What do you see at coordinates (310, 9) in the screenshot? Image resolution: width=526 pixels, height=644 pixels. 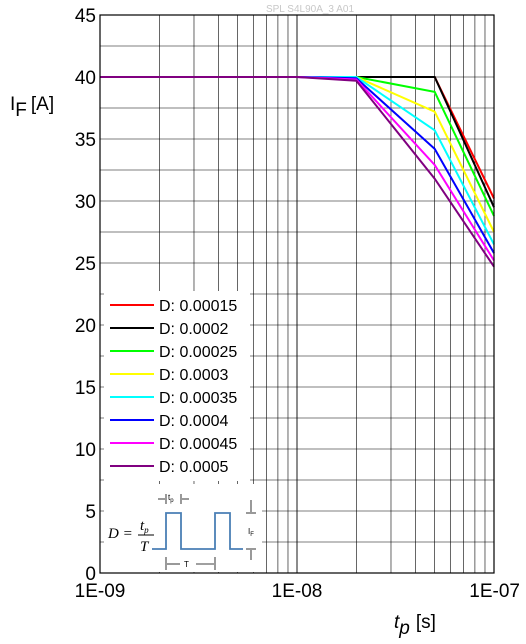 I see `watermark: SPL S4L90A_3 A01` at bounding box center [310, 9].